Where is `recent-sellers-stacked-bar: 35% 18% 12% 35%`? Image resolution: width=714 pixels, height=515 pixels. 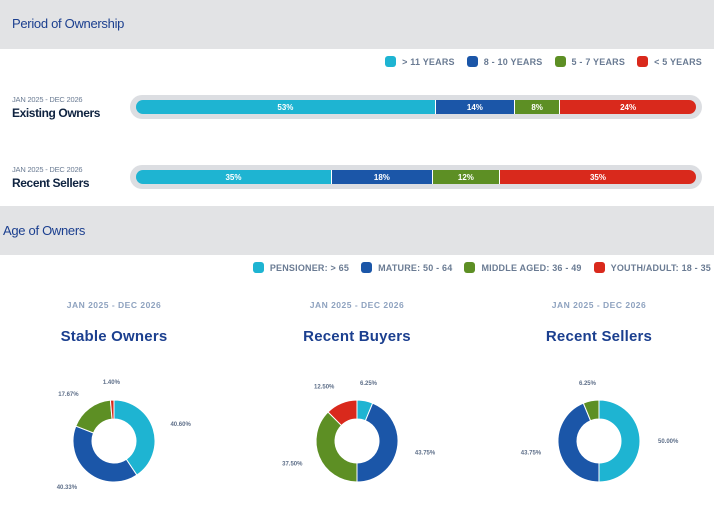
recent-sellers-stacked-bar: 35% 18% 12% 35% is located at coordinates (416, 177).